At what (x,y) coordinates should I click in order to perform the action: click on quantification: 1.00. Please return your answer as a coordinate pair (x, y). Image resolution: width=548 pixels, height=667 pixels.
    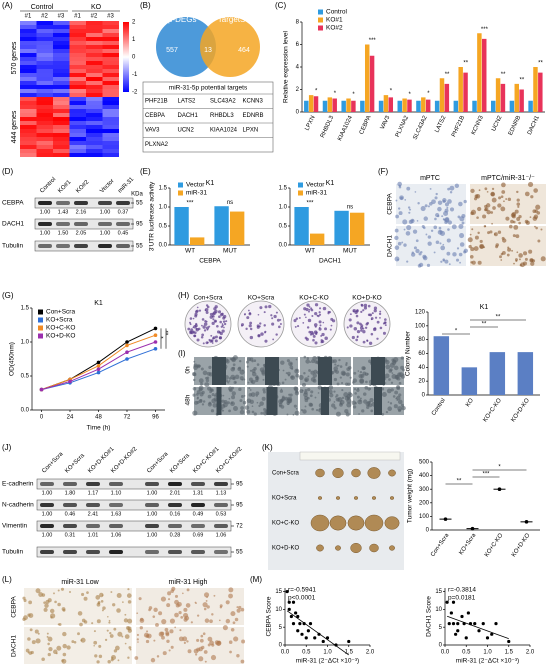
    Looking at the image, I should click on (45, 233).